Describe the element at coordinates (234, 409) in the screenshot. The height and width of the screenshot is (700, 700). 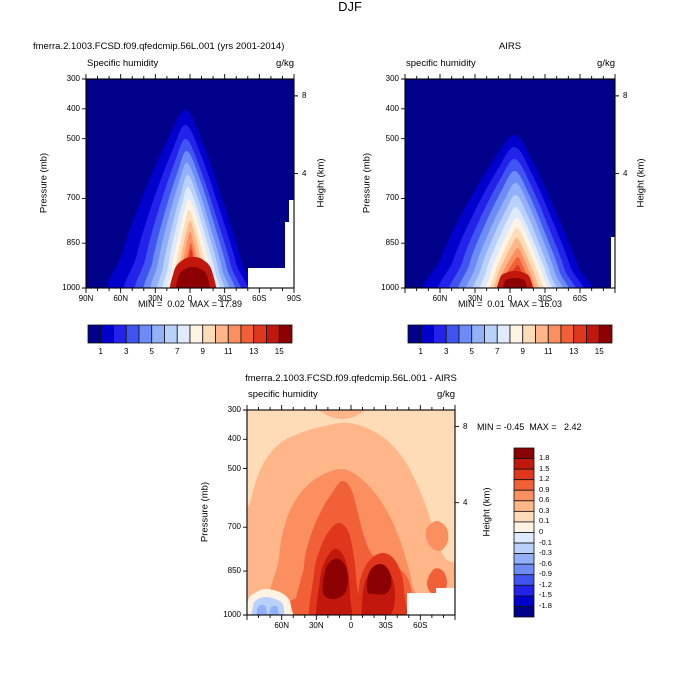
I see `diff-pressure-tick-label: 300` at that location.